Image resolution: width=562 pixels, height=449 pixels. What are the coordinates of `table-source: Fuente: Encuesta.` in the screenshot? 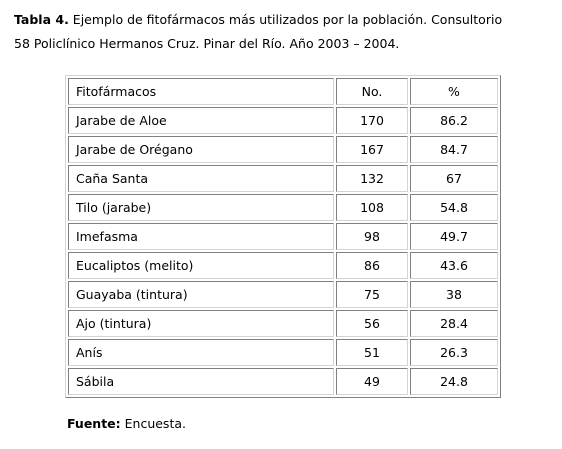 It's located at (126, 423).